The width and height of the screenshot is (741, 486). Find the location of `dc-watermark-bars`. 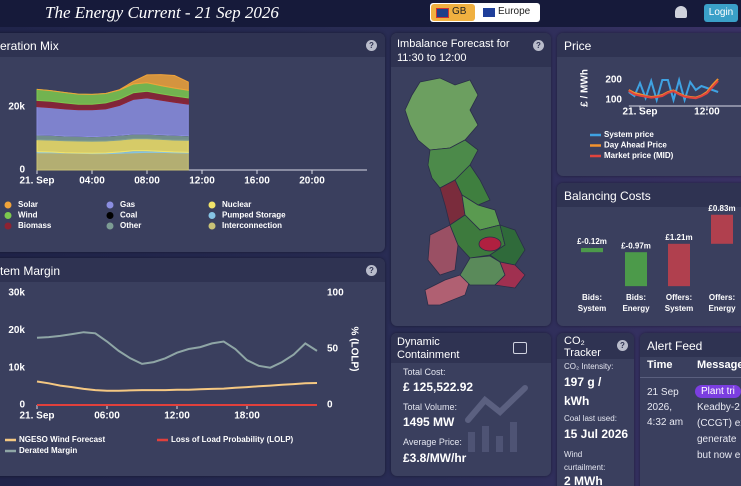

dc-watermark-bars is located at coordinates (492, 437).